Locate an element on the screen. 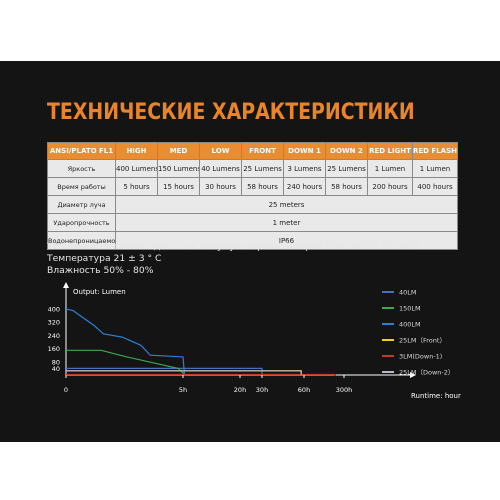  row-label: Яркость is located at coordinates (81, 168).